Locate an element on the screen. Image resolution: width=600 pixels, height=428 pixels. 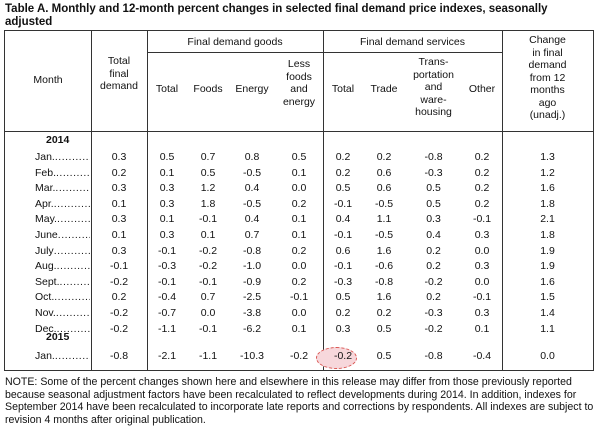
cell-trade: -0.5 is located at coordinates (384, 235).